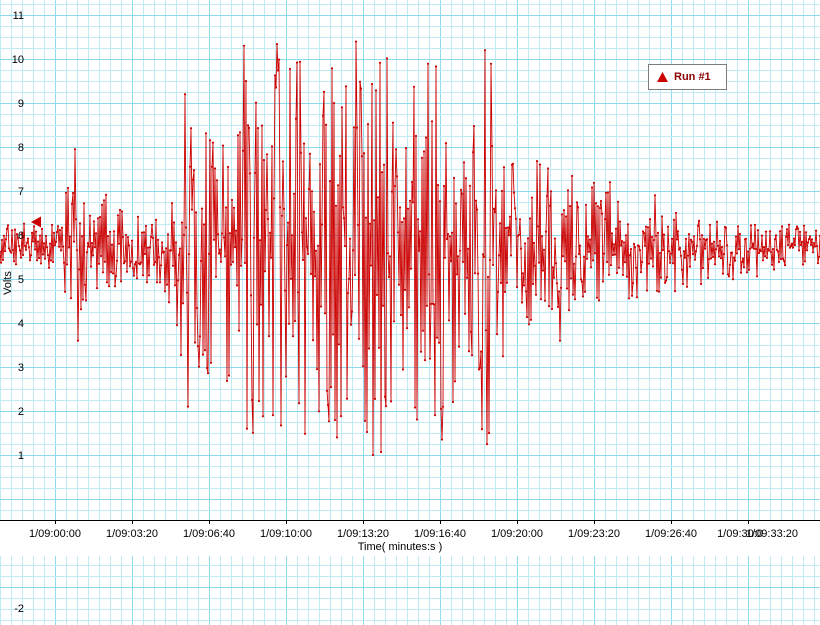 This screenshot has width=820, height=625. Describe the element at coordinates (21, 104) in the screenshot. I see `y-tick-label: 9` at that location.